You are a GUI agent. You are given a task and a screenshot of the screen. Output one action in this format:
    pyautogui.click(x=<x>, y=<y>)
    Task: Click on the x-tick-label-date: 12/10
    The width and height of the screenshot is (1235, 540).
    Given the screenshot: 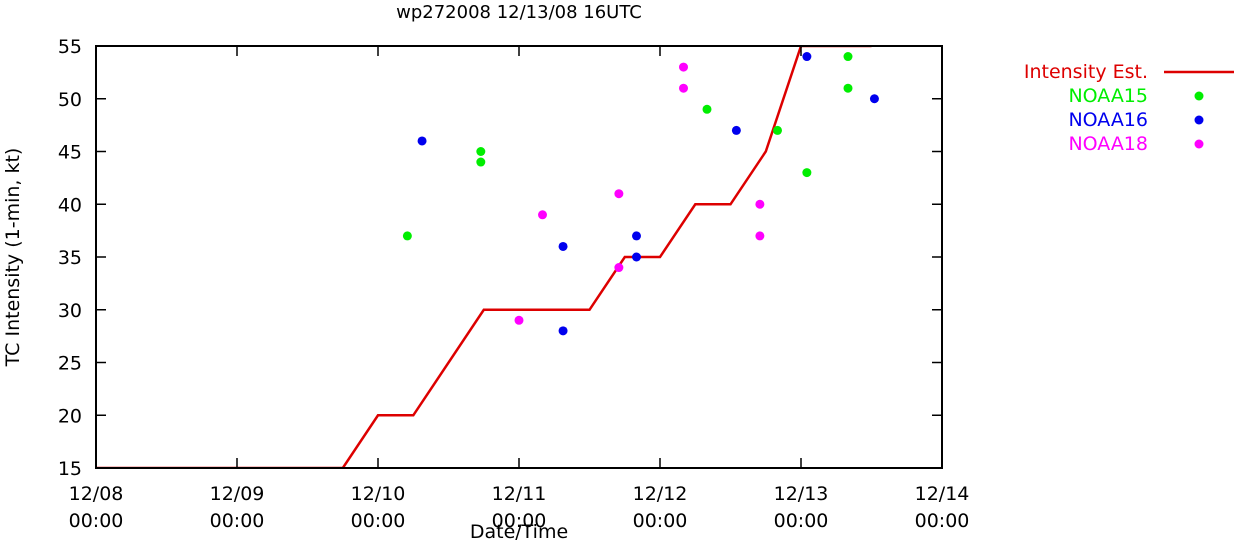 What is the action you would take?
    pyautogui.click(x=378, y=494)
    